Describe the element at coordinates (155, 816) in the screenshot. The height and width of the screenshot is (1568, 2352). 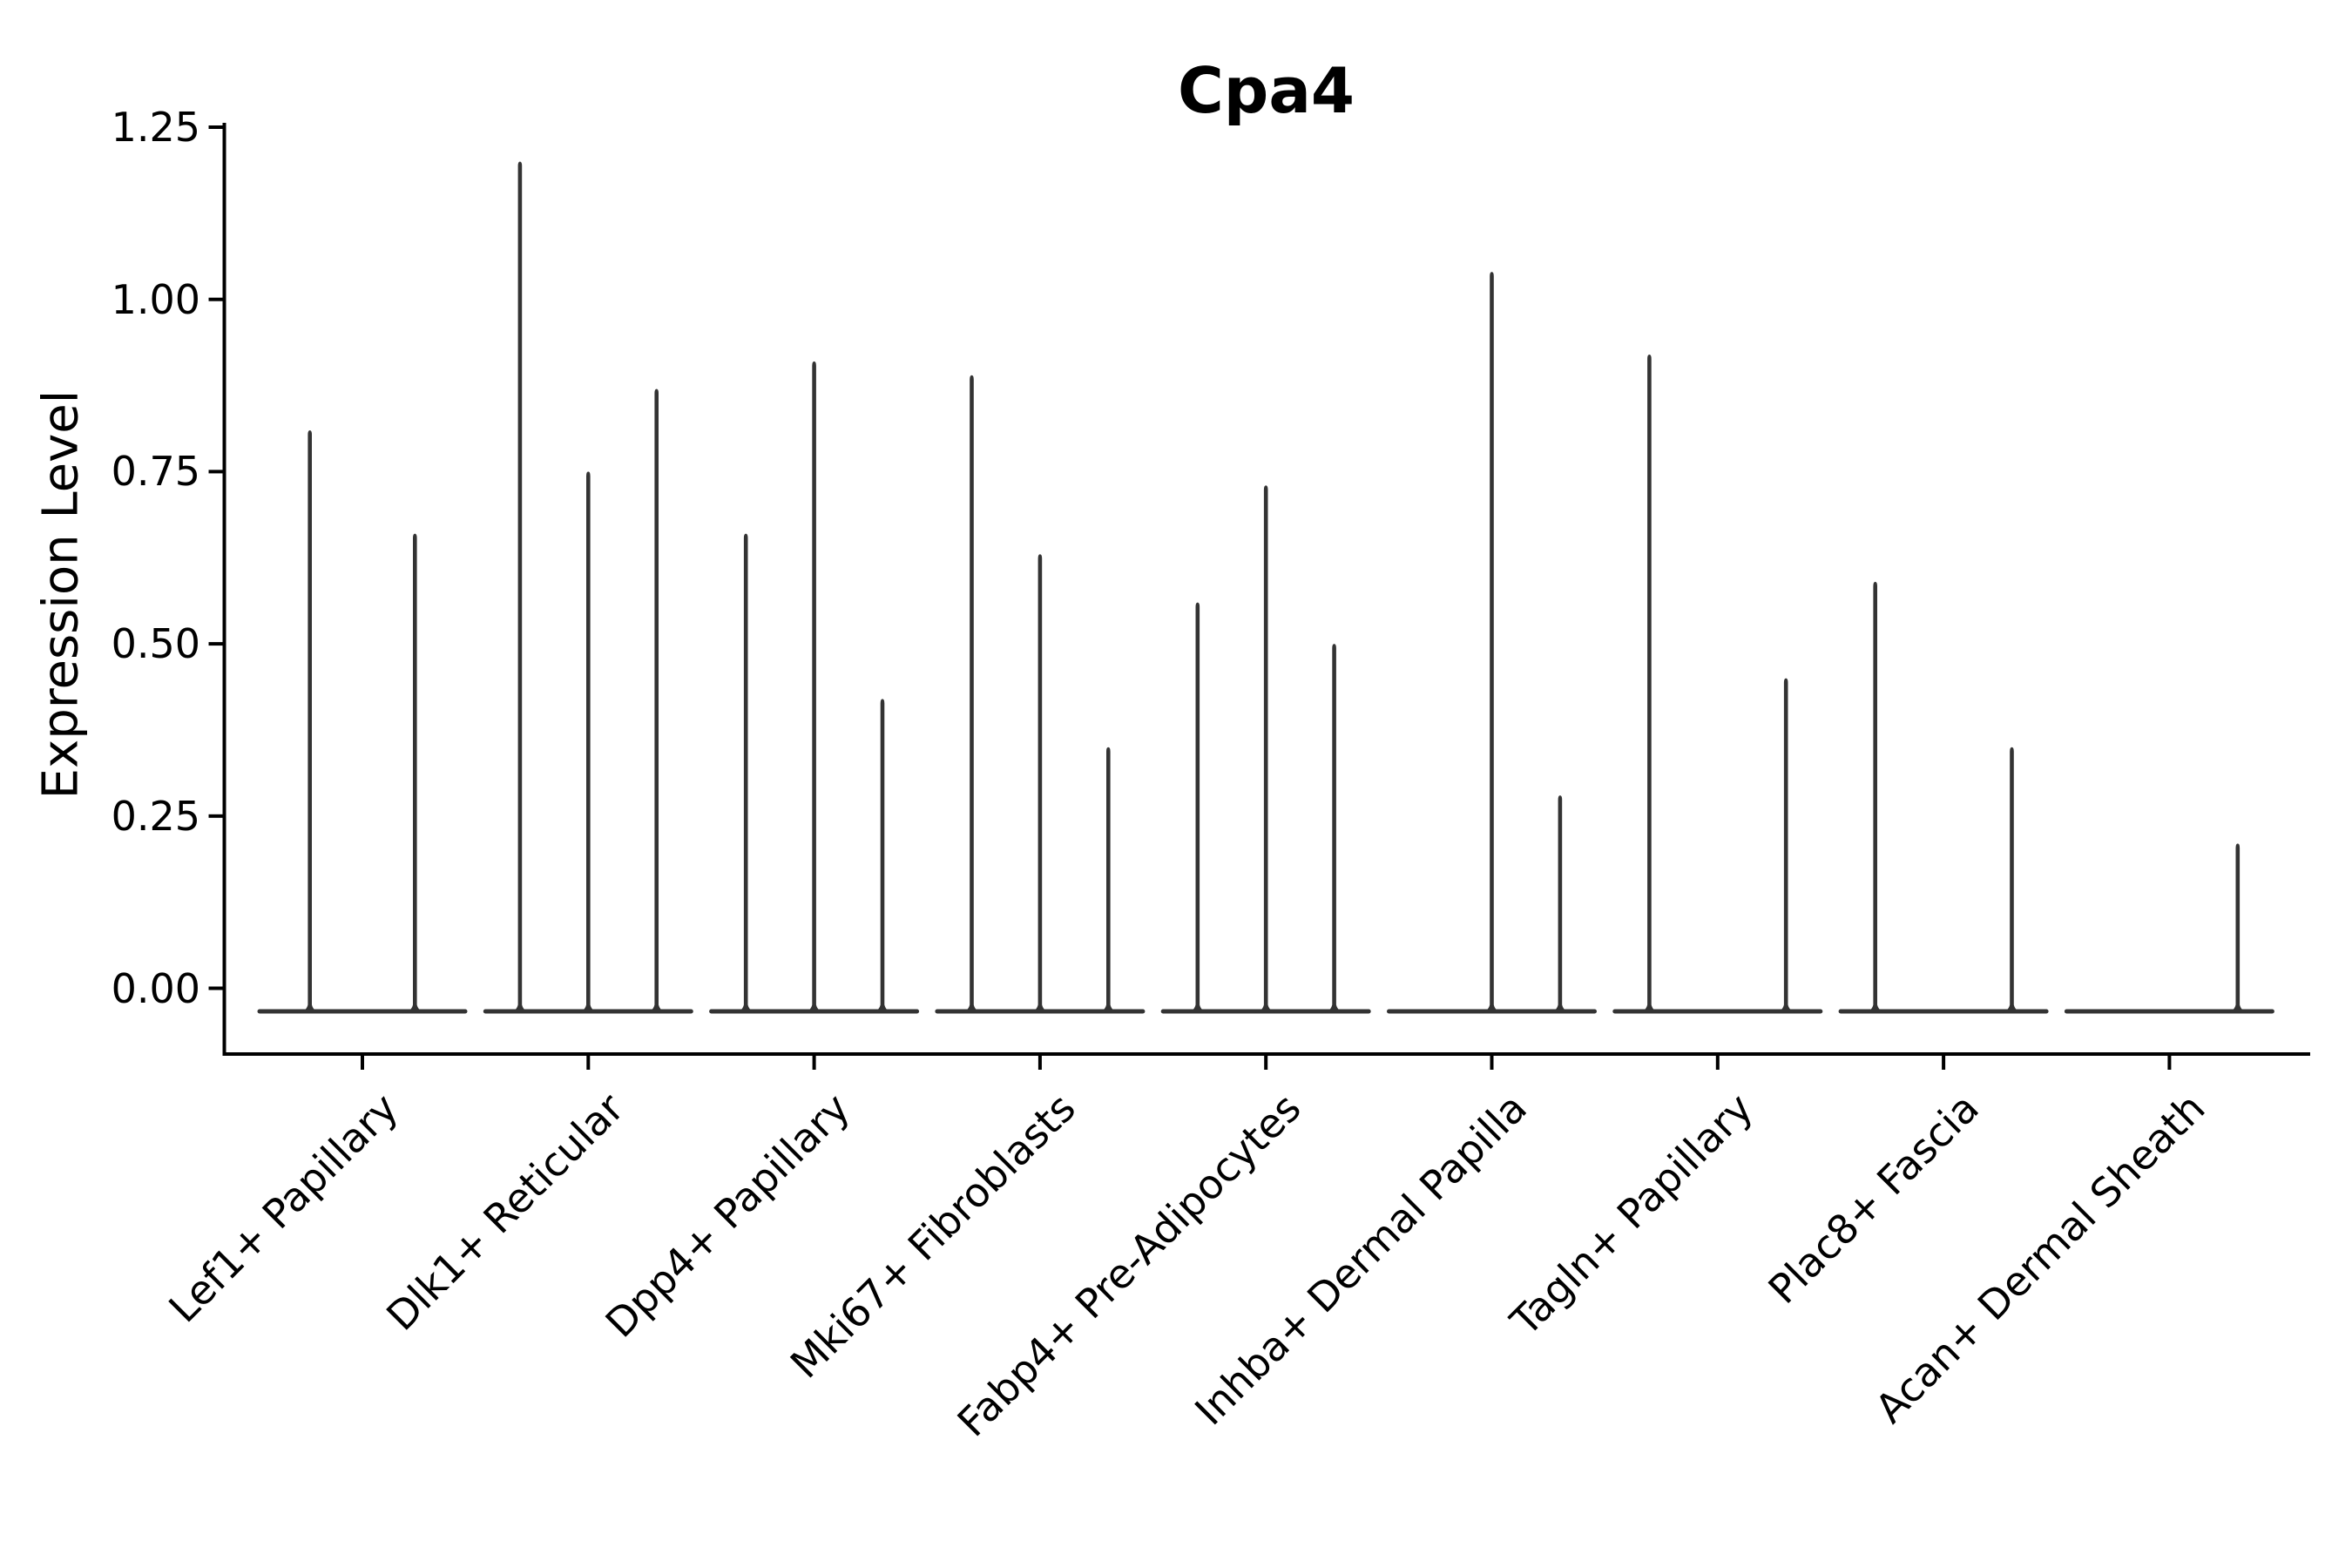
I see `y-tick-label: 0.25` at that location.